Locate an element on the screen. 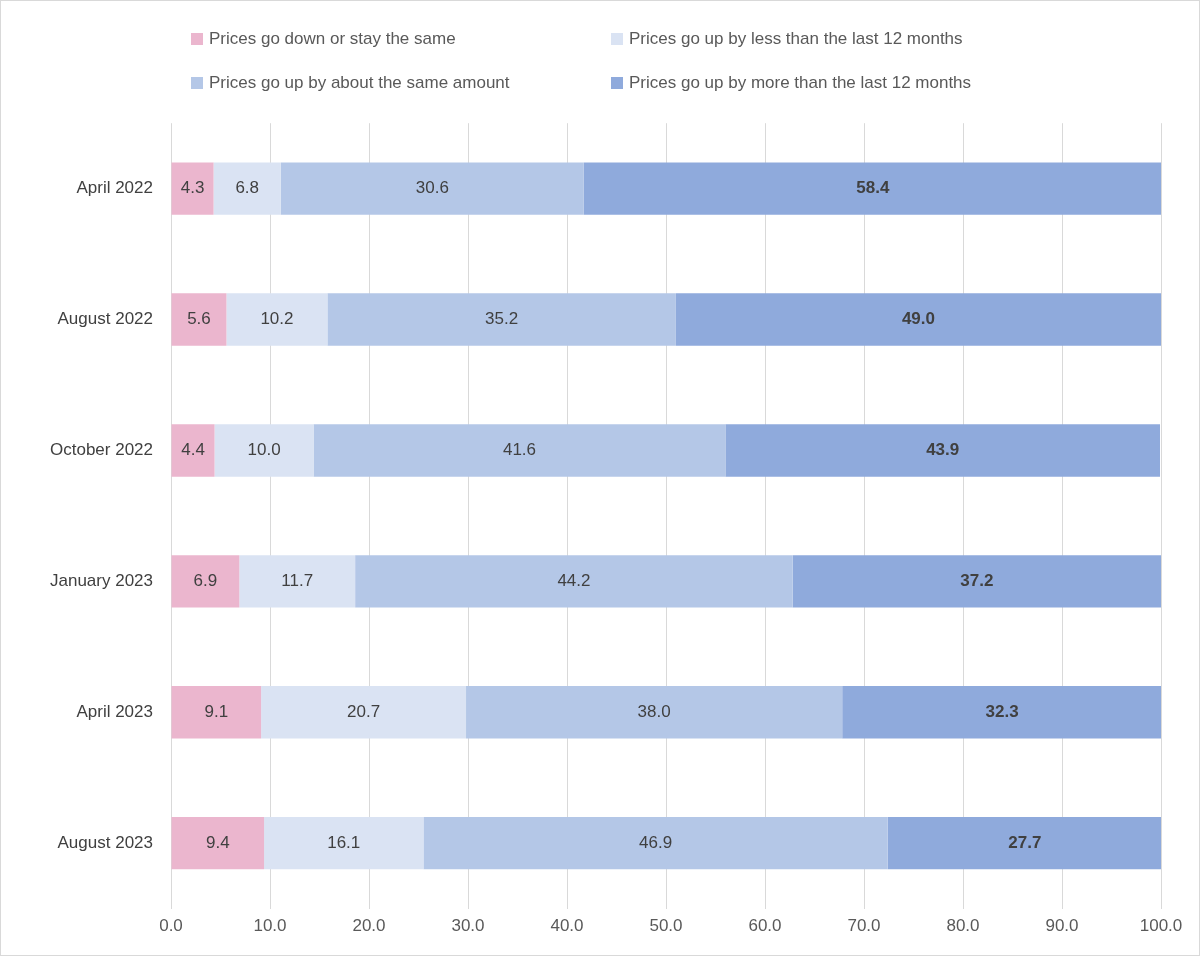 This screenshot has height=956, width=1200. x-tick-label: 50.0 is located at coordinates (666, 926).